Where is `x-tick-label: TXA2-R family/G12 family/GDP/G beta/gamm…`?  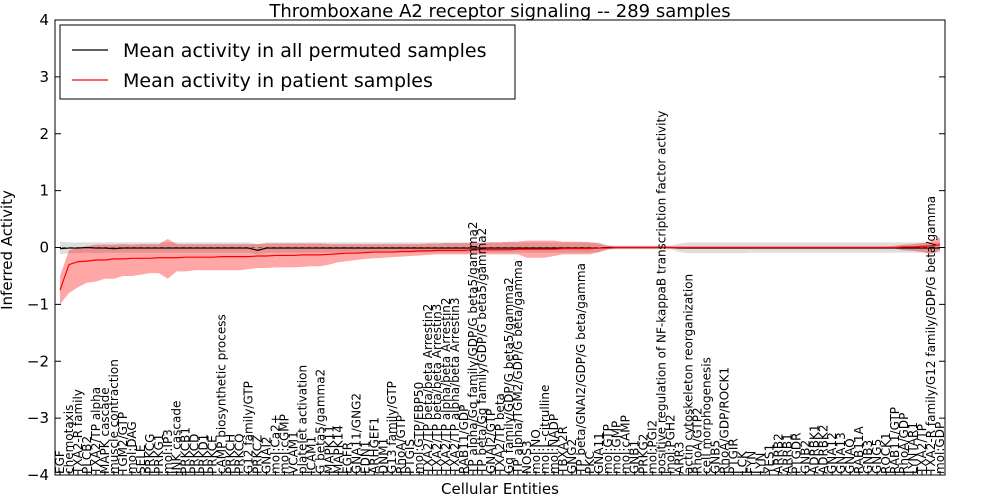
x-tick-label: TXA2-R family/G12 family/GDP/G beta/gamm… is located at coordinates (931, 335).